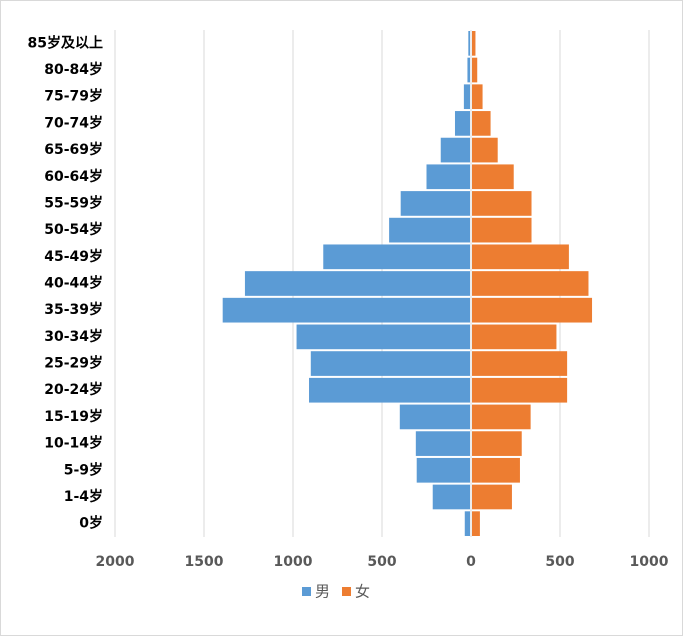  Describe the element at coordinates (73, 389) in the screenshot. I see `y-tick-label: 20-24岁` at that location.